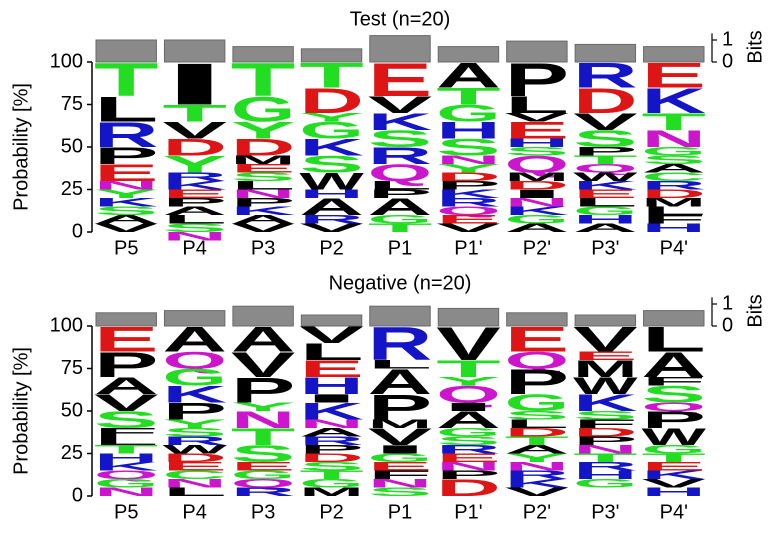 This screenshot has height=540, width=776. What do you see at coordinates (755, 46) in the screenshot?
I see `y2-axis-label: Bits` at bounding box center [755, 46].